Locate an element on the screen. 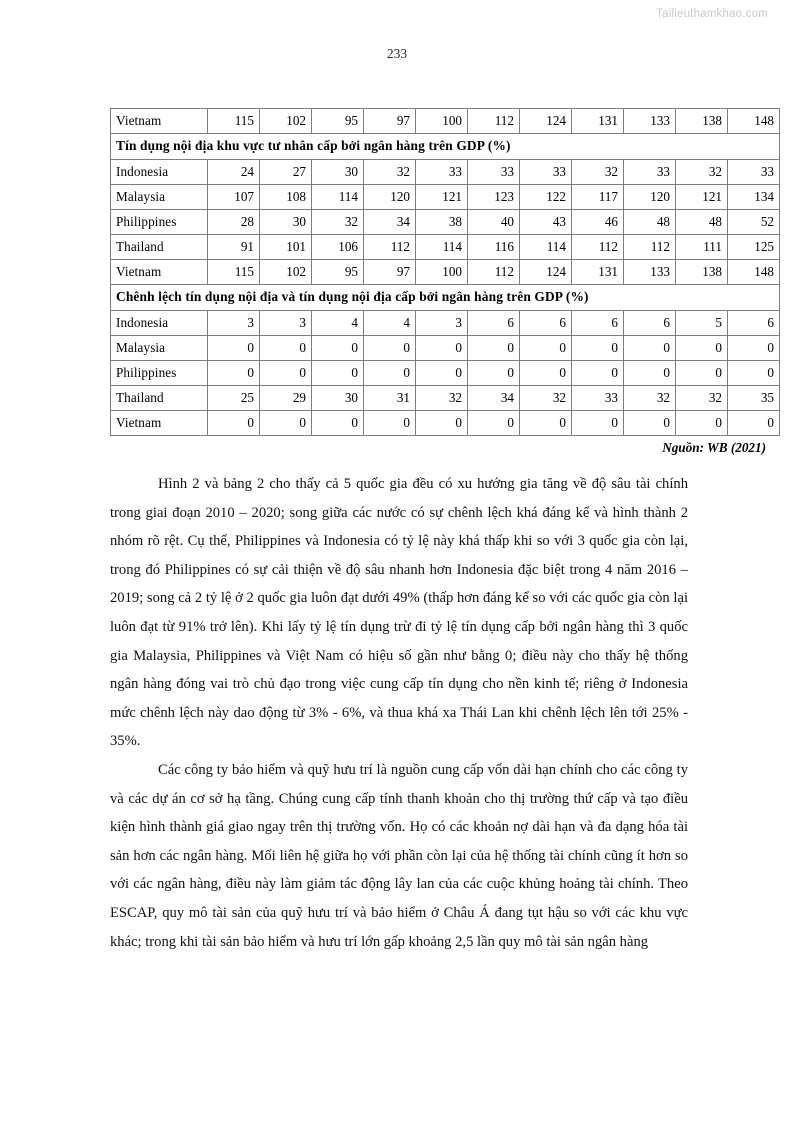 Image resolution: width=794 pixels, height=1123 pixels. row-value: 134 is located at coordinates (753, 197).